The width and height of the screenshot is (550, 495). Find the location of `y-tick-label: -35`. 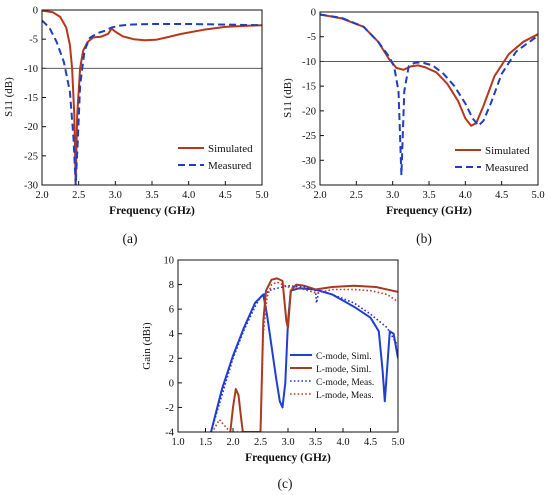

y-tick-label: -35 is located at coordinates (309, 186).